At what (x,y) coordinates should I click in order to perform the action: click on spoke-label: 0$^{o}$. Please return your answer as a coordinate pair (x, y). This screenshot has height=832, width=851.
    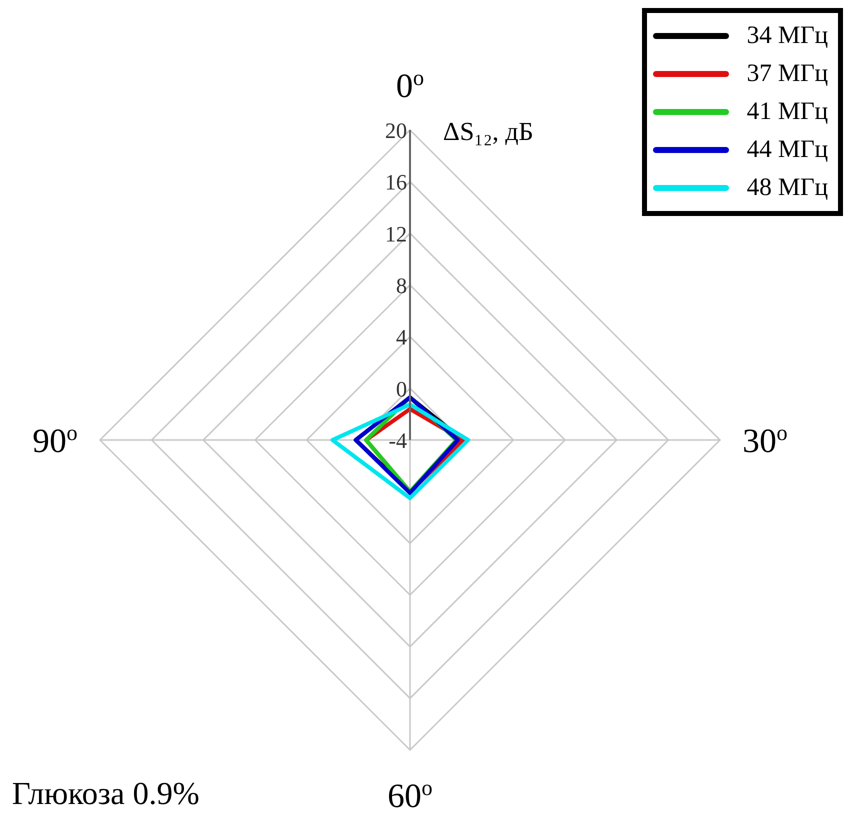
    Looking at the image, I should click on (410, 84).